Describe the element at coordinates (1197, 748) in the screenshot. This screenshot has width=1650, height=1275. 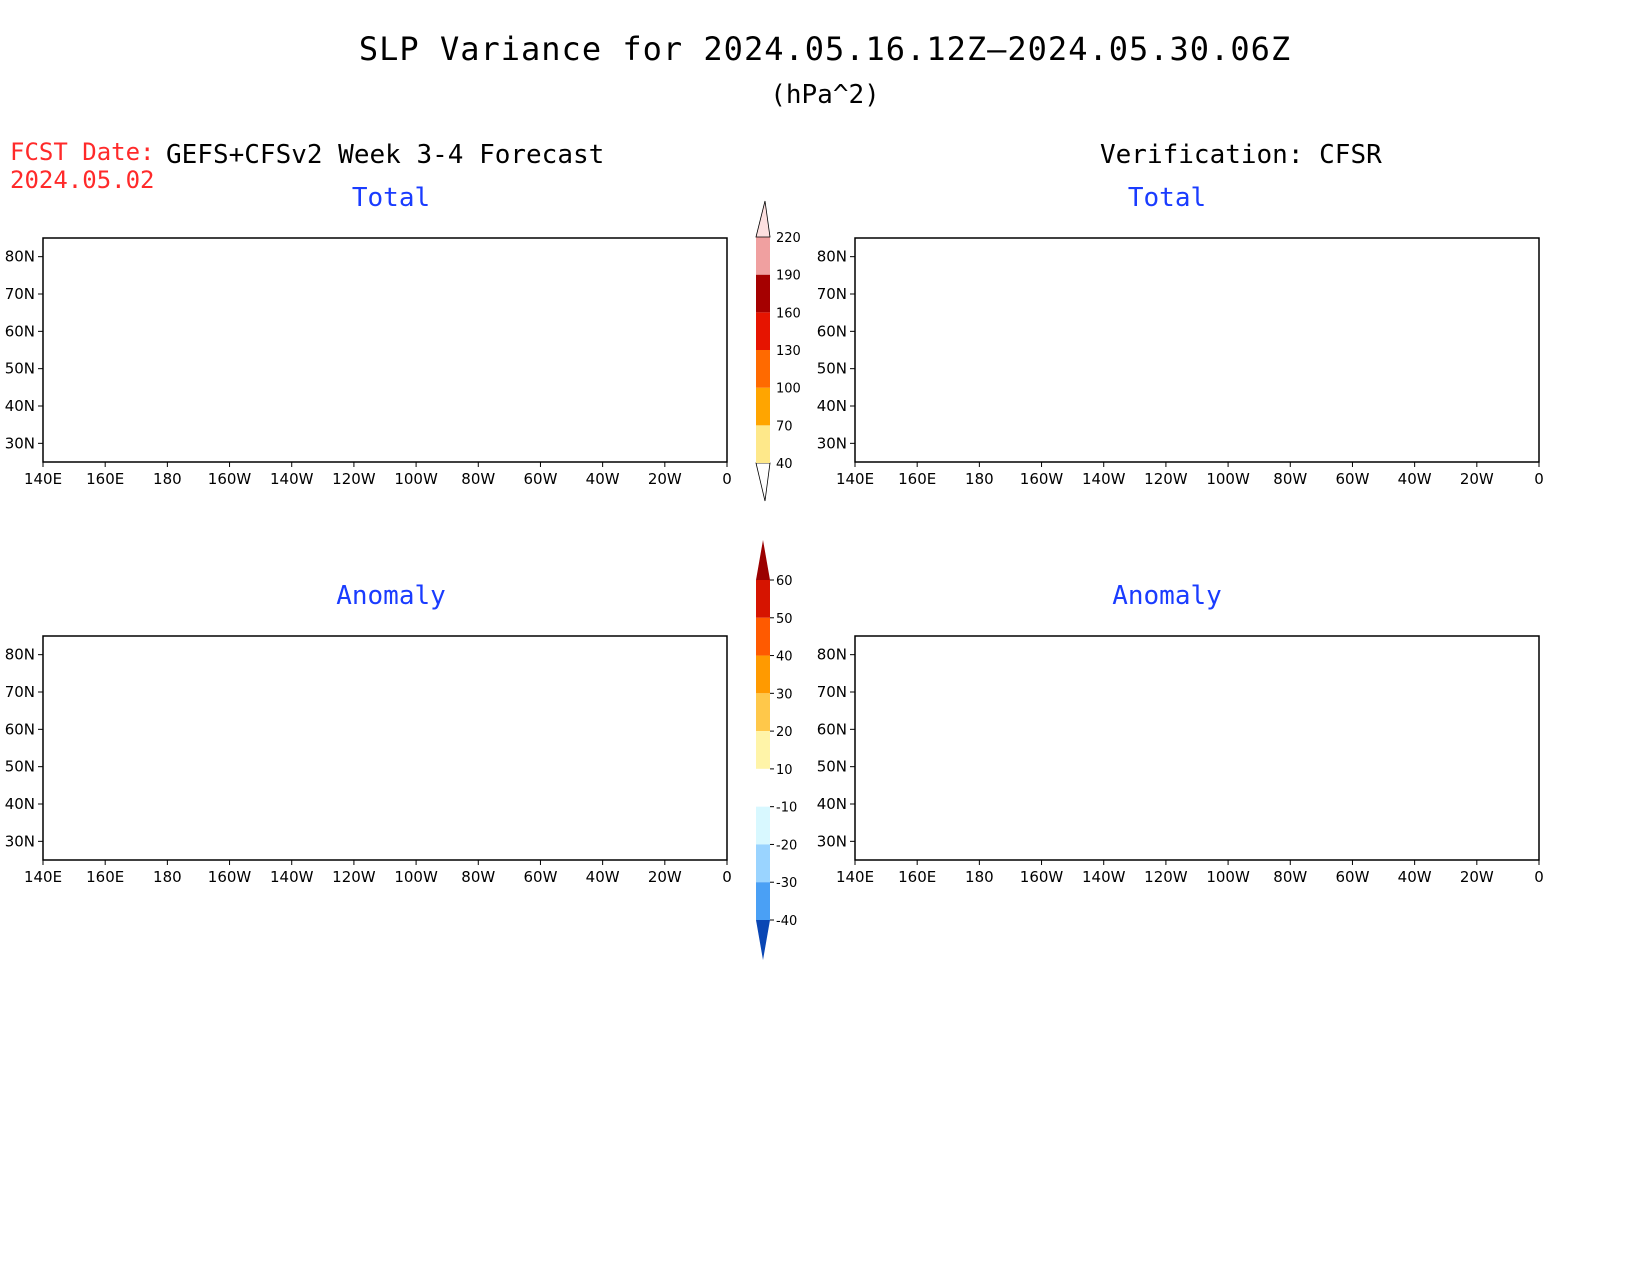
I see `verification-anomaly-map` at that location.